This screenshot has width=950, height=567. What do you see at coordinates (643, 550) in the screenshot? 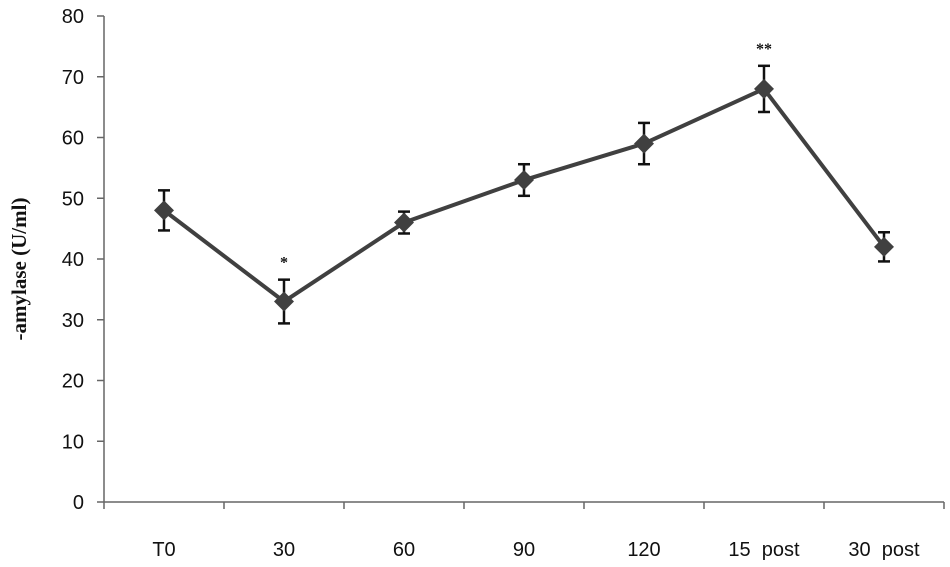
I see `x-tick-label: 120` at bounding box center [643, 550].